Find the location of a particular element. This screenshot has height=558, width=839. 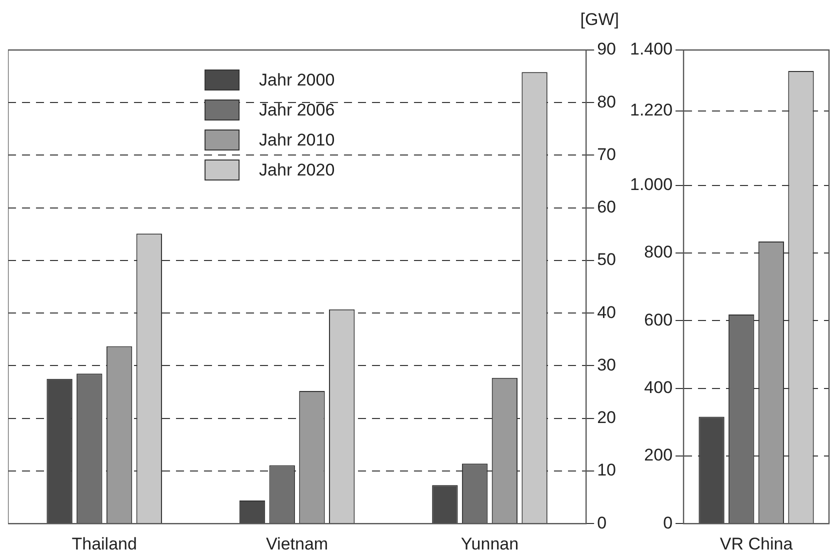

legend-label: Jahr 2010 is located at coordinates (297, 140).